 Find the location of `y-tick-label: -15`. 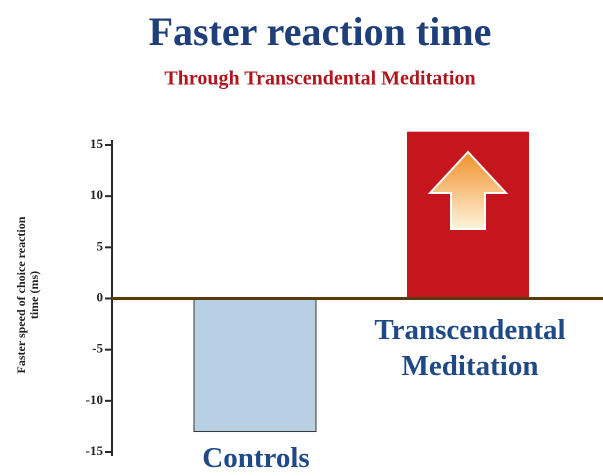

y-tick-label: -15 is located at coordinates (95, 450).